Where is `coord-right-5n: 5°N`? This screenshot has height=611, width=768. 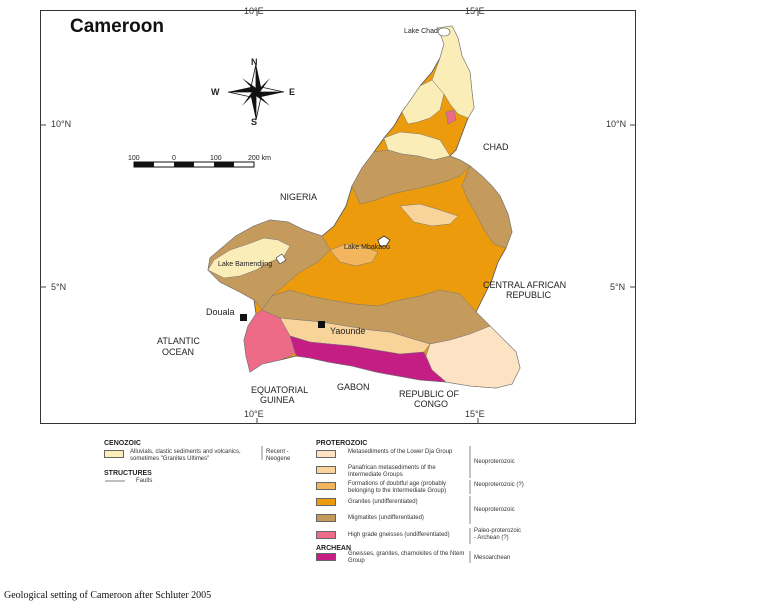
coord-right-5n: 5°N is located at coordinates (618, 287).